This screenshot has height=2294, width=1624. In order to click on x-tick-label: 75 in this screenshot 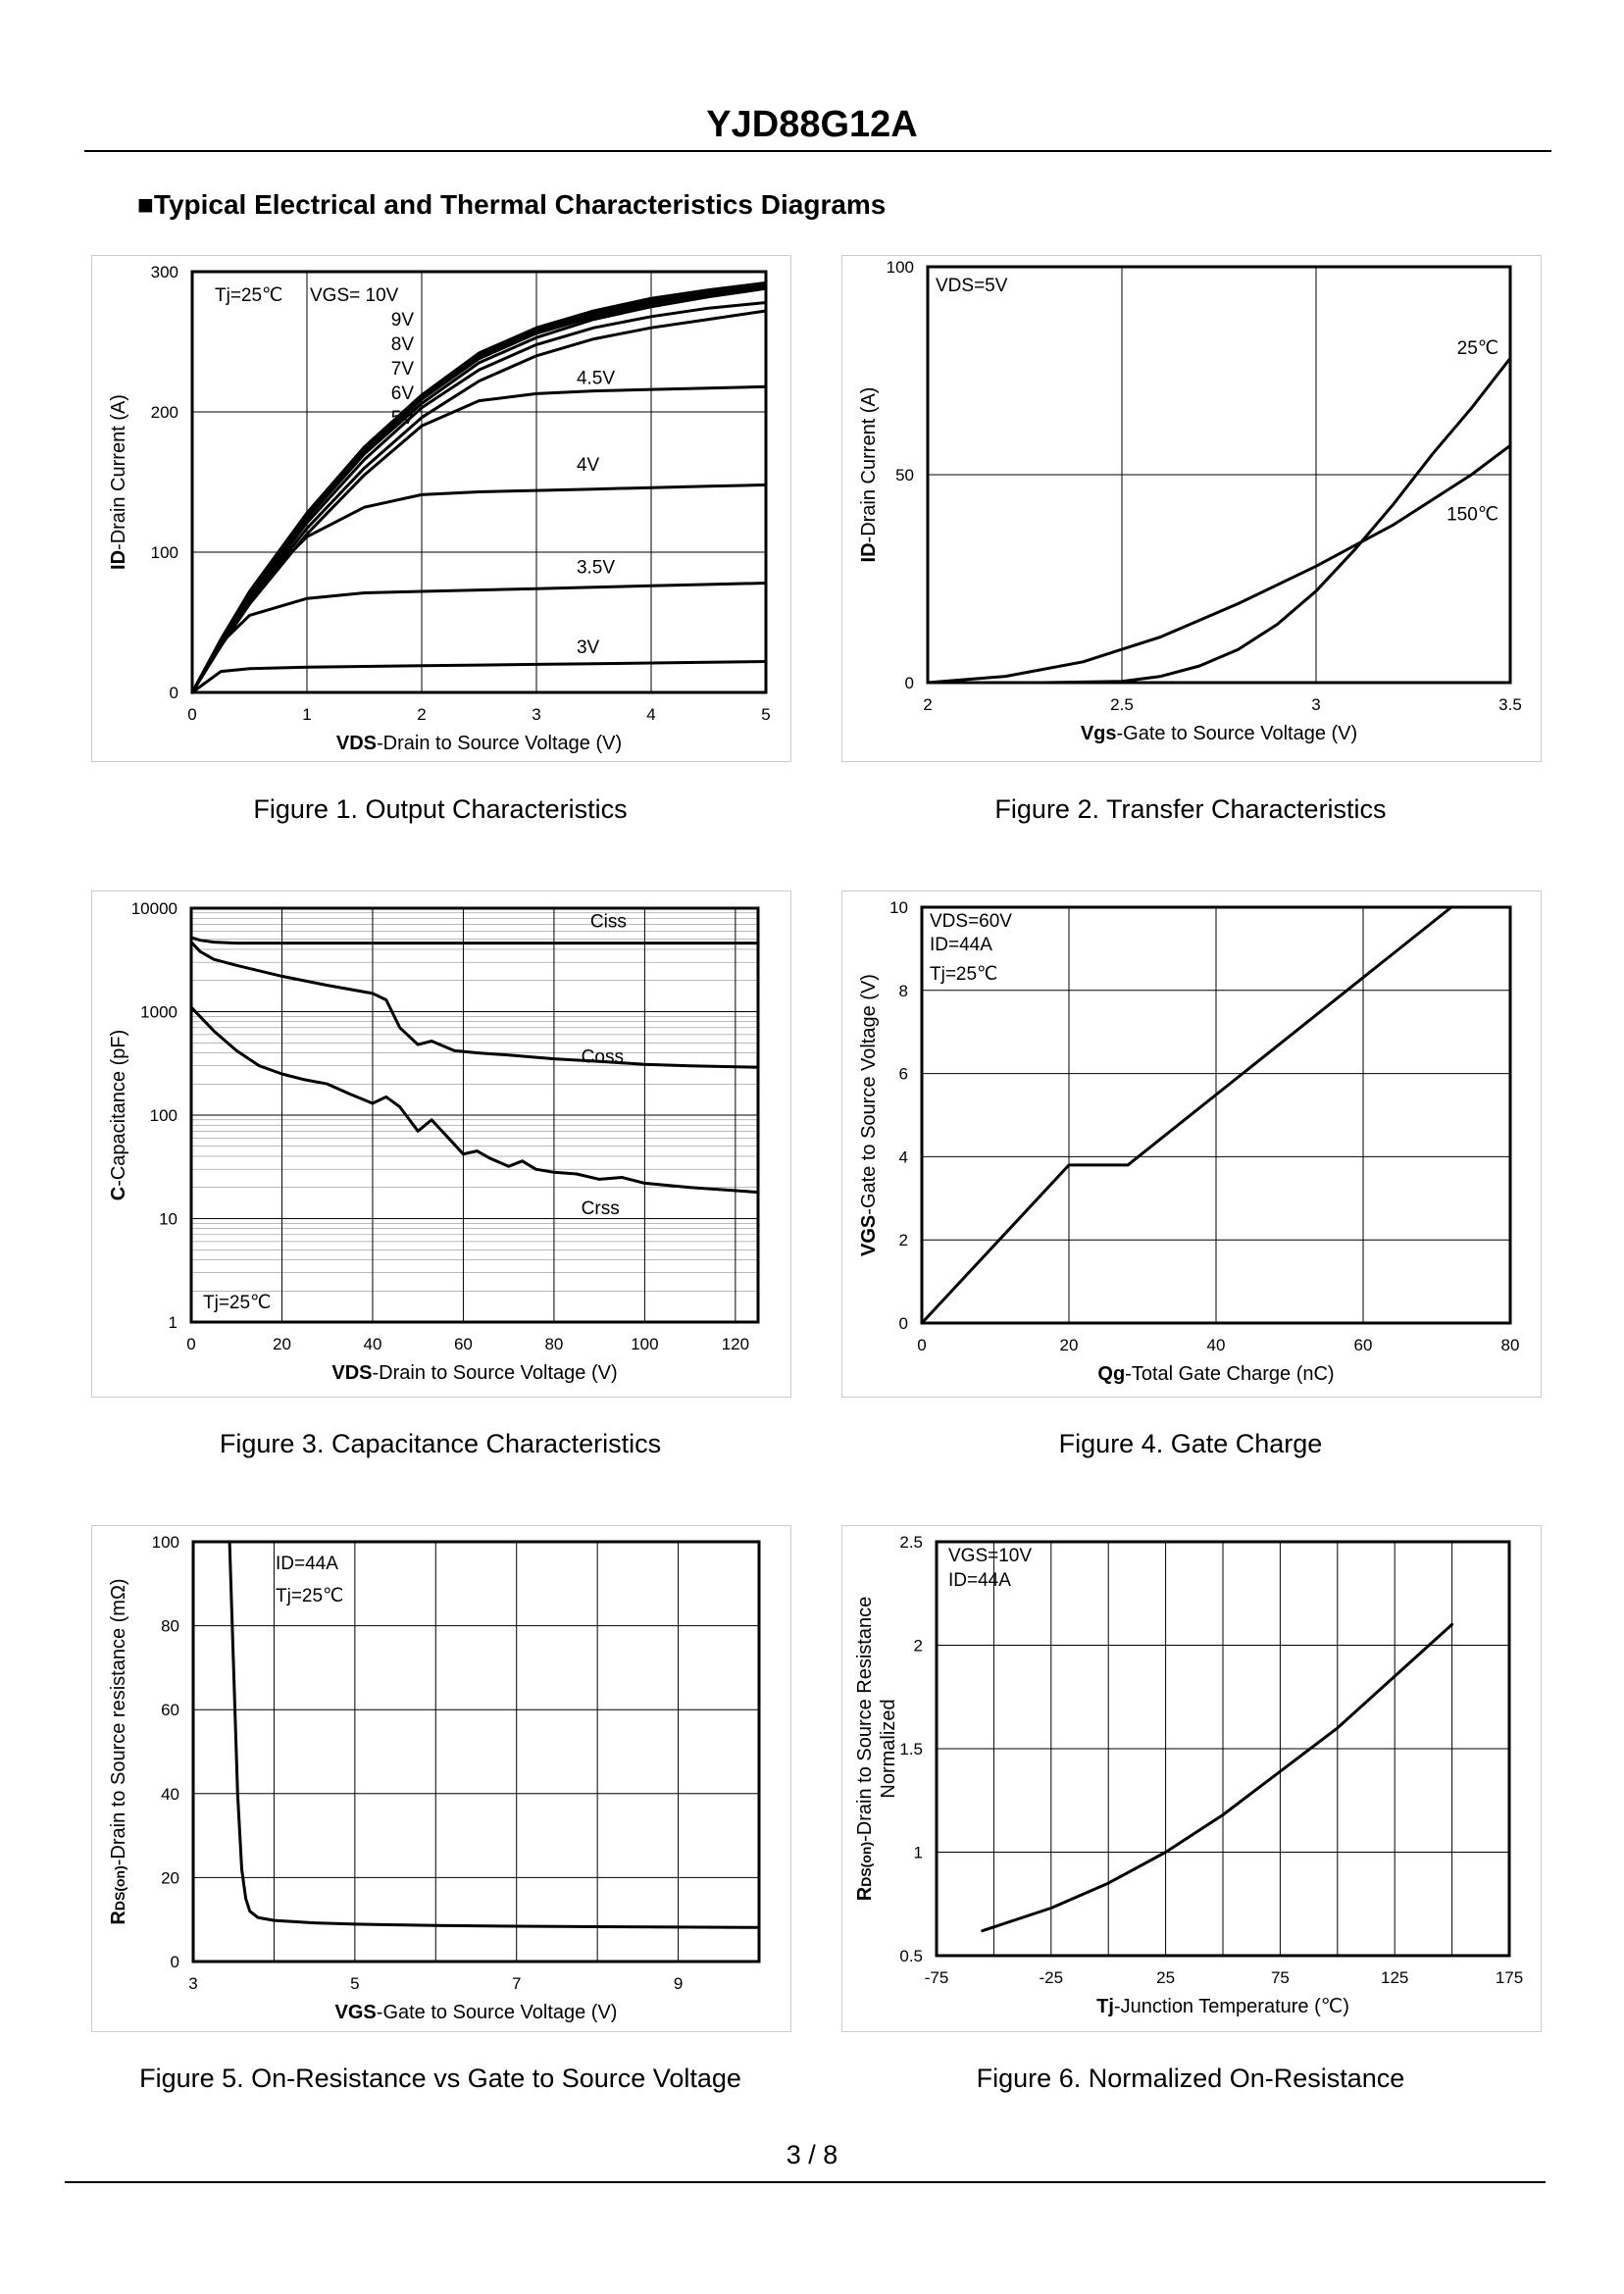, I will do `click(1280, 1977)`.